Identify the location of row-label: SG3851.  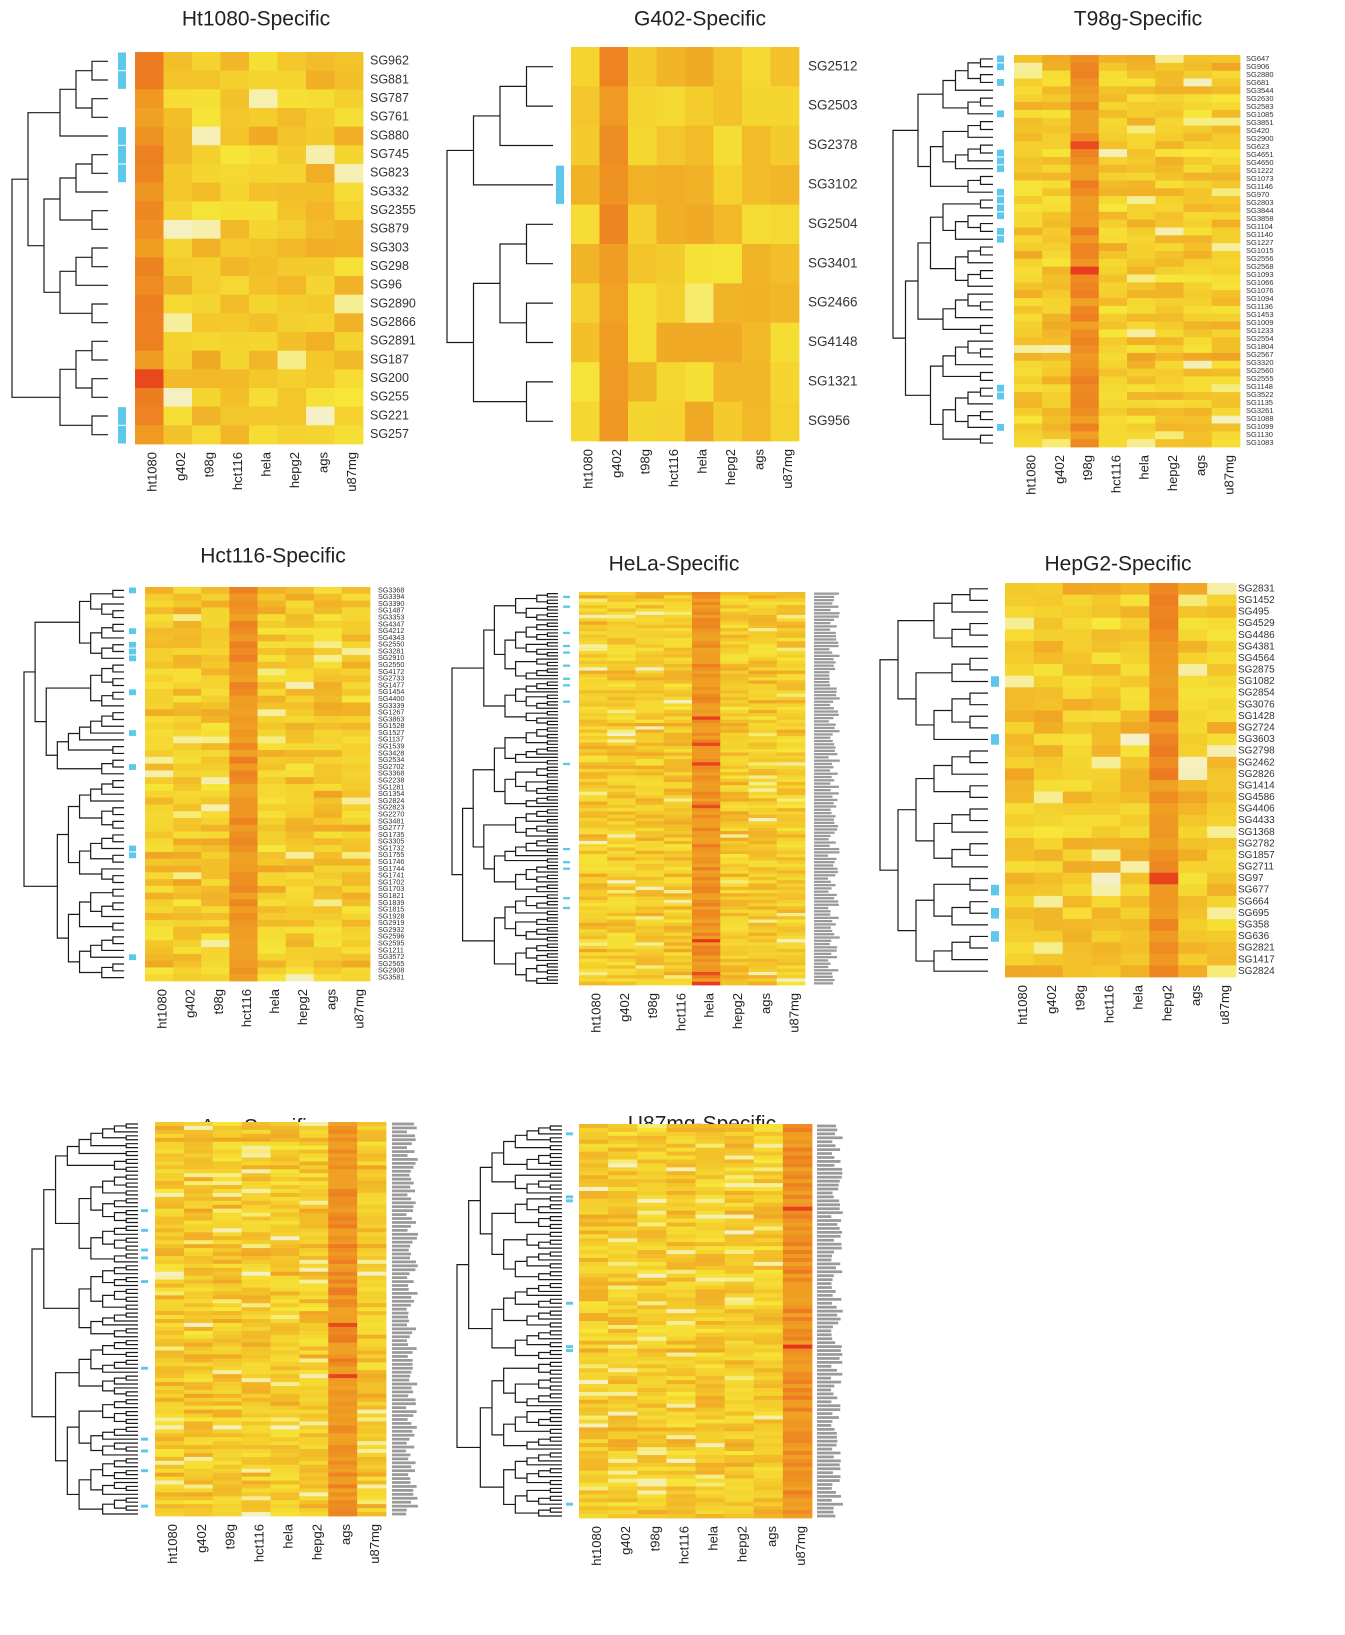
(1260, 122).